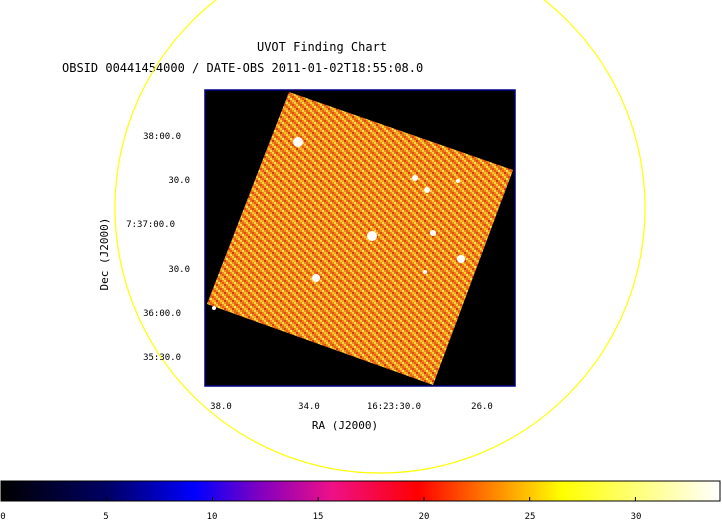 This screenshot has height=521, width=722. What do you see at coordinates (150, 225) in the screenshot?
I see `y-tick-label: 7:37:00.0` at bounding box center [150, 225].